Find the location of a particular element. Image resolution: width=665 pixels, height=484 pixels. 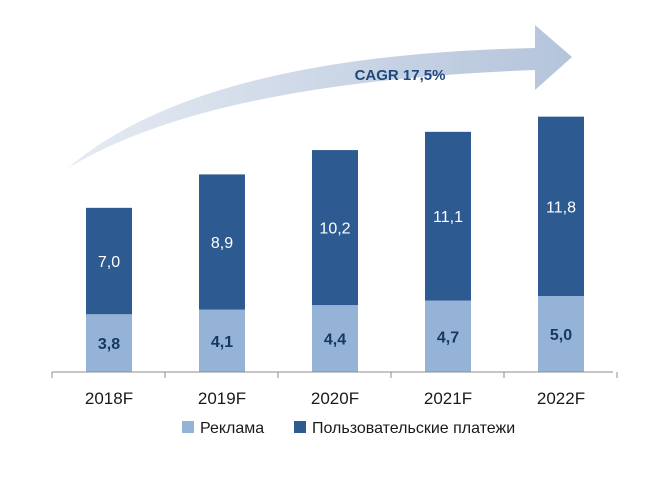

data-label-2022F-series-1: 11,8 is located at coordinates (561, 207).